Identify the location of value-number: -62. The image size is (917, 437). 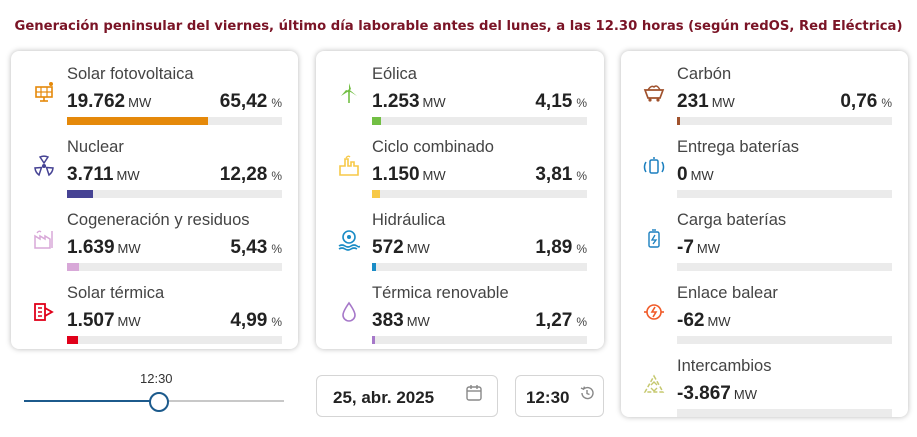
(691, 320).